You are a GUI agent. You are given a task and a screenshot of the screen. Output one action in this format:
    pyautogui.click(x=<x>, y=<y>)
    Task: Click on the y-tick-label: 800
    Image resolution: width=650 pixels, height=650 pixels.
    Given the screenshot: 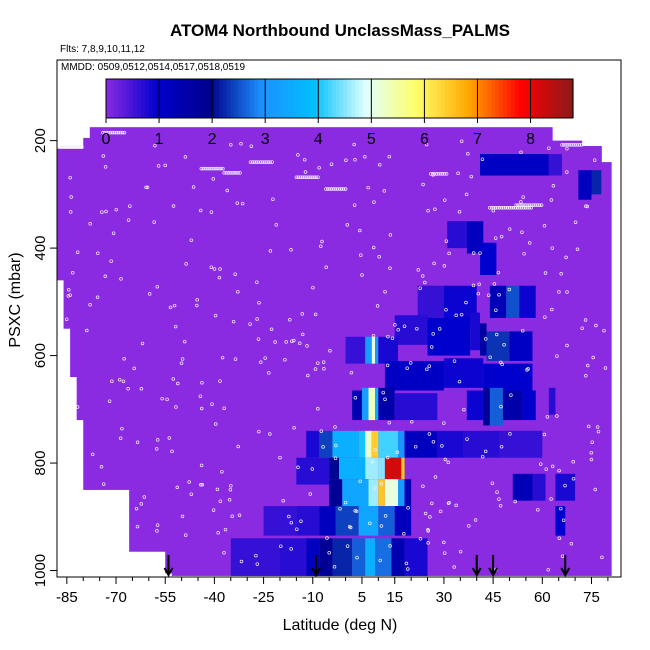 What is the action you would take?
    pyautogui.click(x=40, y=463)
    